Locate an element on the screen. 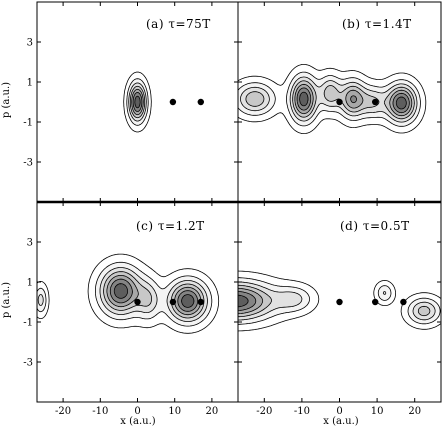 The width and height of the screenshot is (443, 429). x-axis-label-right: x (a.u.) is located at coordinates (340, 421).